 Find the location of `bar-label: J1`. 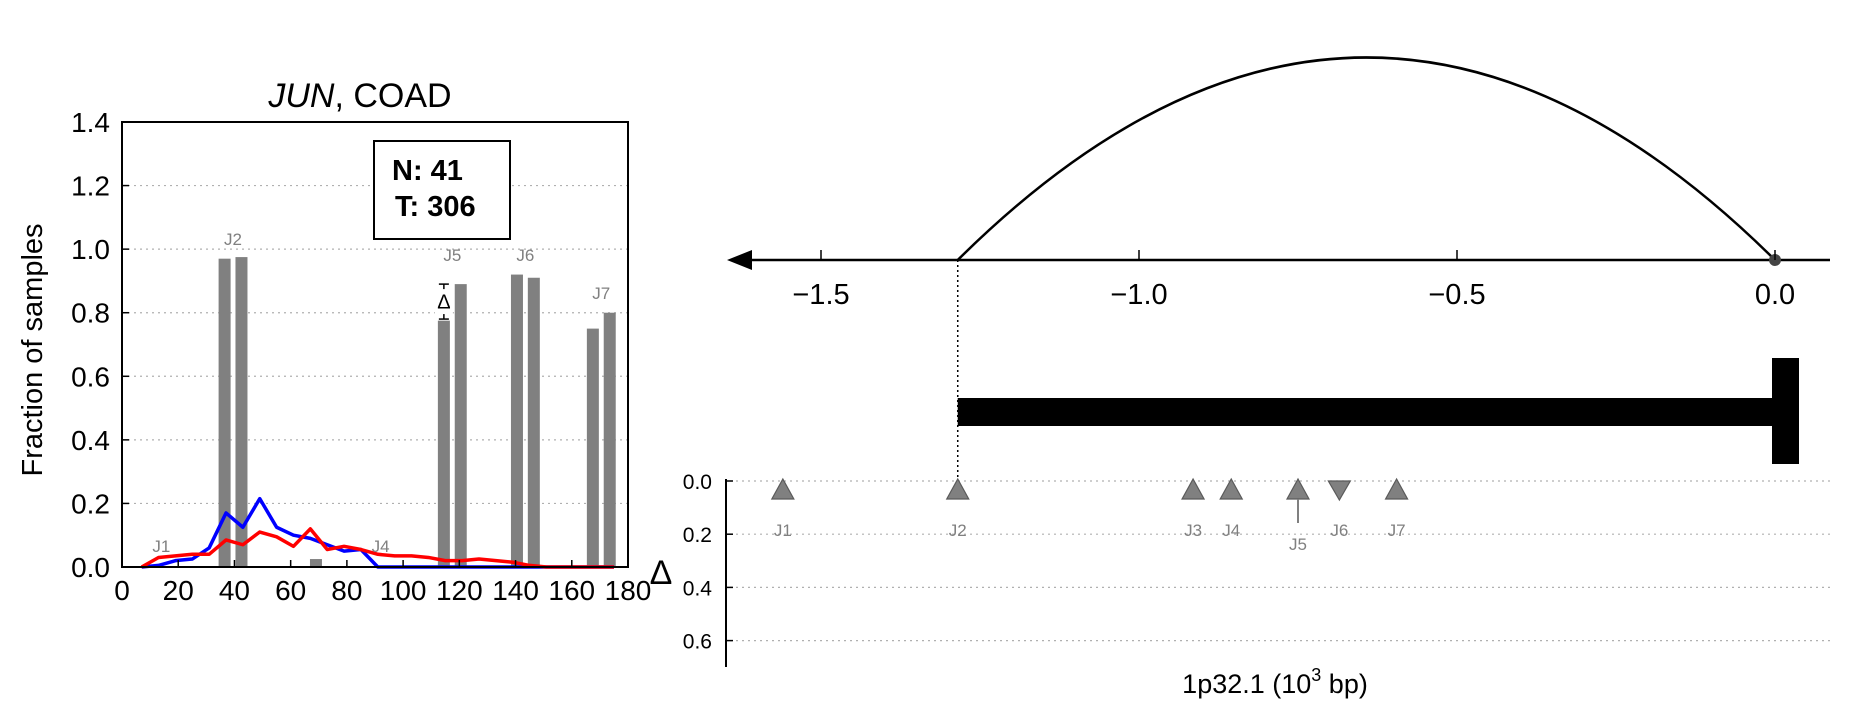

bar-label: J1 is located at coordinates (161, 546).